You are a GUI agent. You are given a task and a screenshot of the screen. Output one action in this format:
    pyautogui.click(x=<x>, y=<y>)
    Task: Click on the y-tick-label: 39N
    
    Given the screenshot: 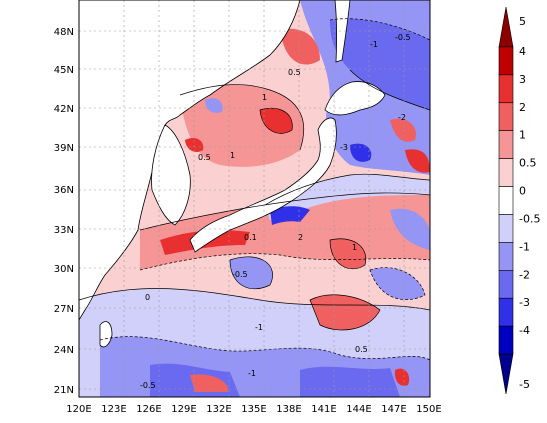 What is the action you would take?
    pyautogui.click(x=64, y=148)
    